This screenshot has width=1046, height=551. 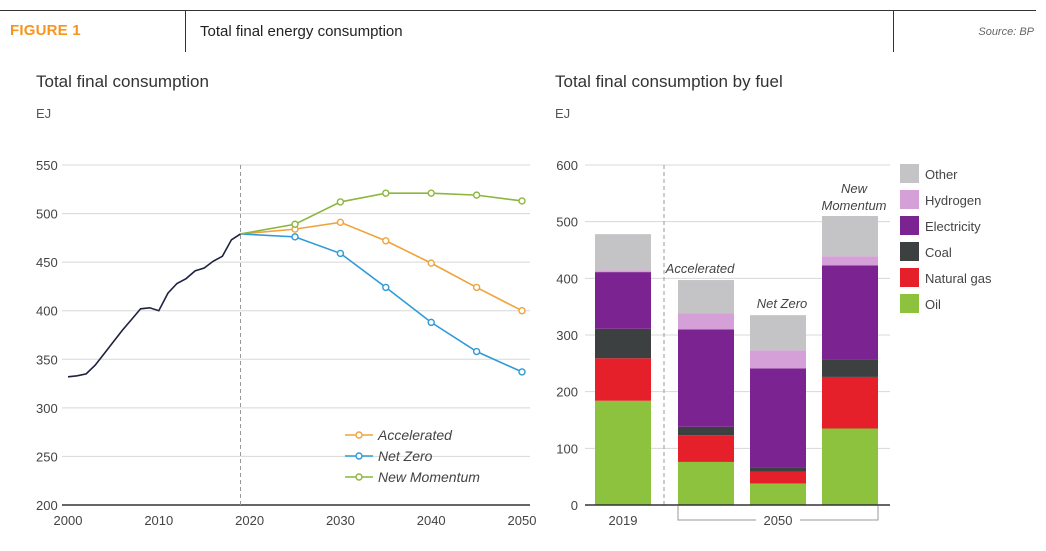 I want to click on y-tick-label: 600, so click(x=567, y=165).